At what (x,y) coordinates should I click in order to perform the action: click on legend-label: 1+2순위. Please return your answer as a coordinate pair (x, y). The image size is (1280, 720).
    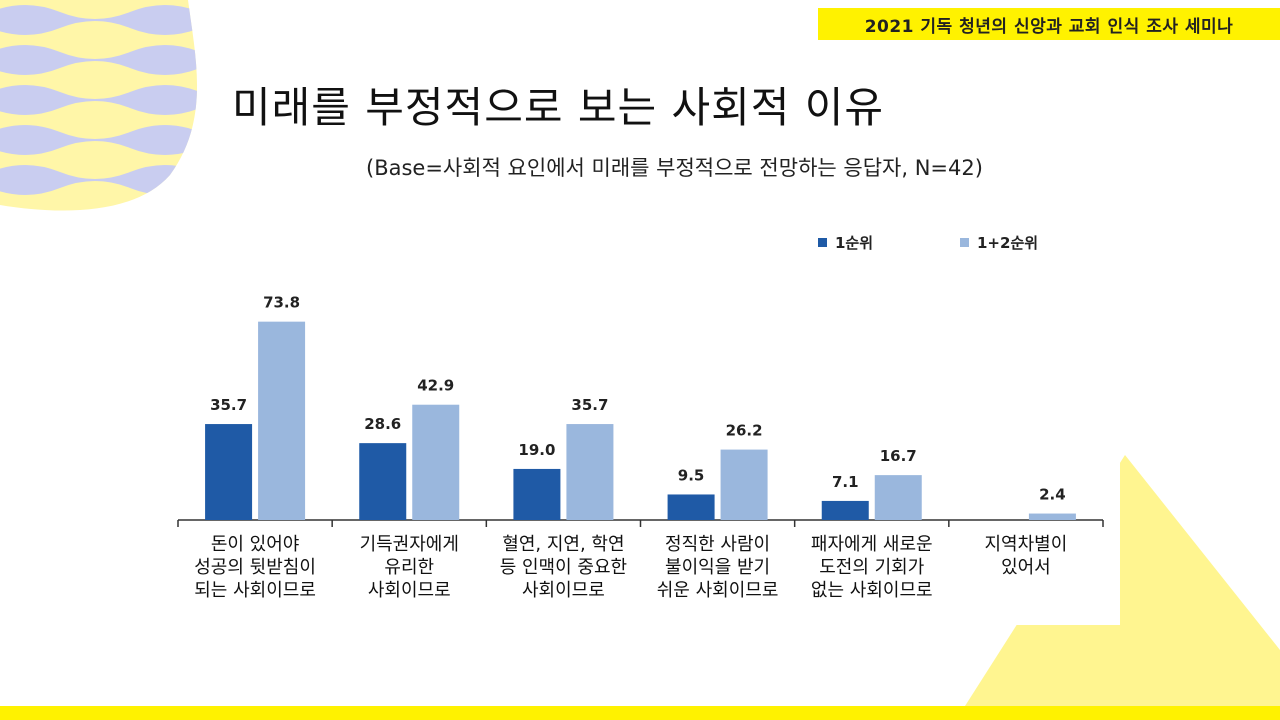
    Looking at the image, I should click on (1008, 243).